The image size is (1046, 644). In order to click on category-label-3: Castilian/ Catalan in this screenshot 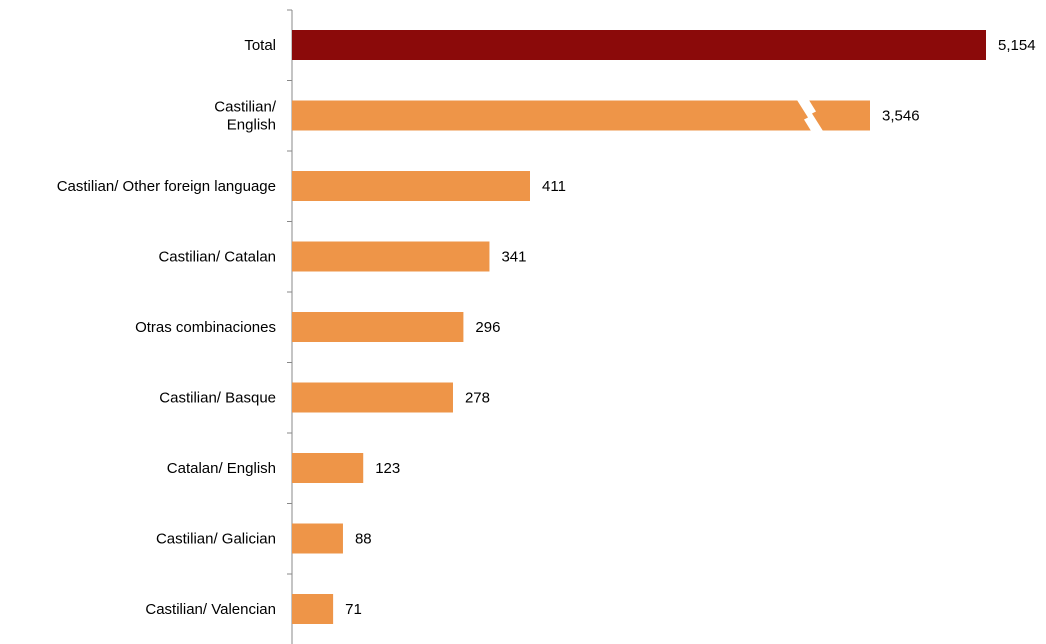, I will do `click(217, 257)`.